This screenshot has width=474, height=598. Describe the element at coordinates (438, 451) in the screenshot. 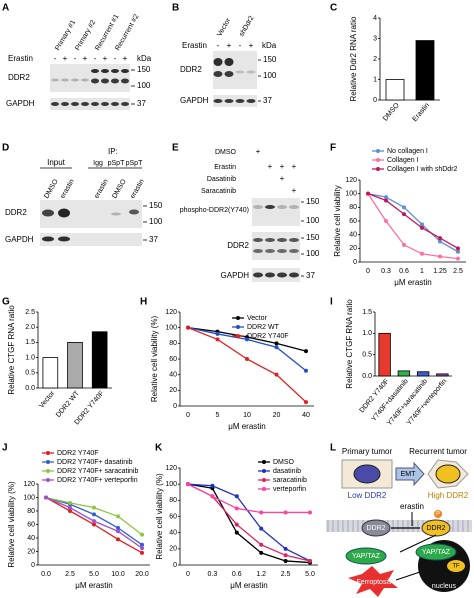

I see `stage-label: Recurrent tumor` at that location.